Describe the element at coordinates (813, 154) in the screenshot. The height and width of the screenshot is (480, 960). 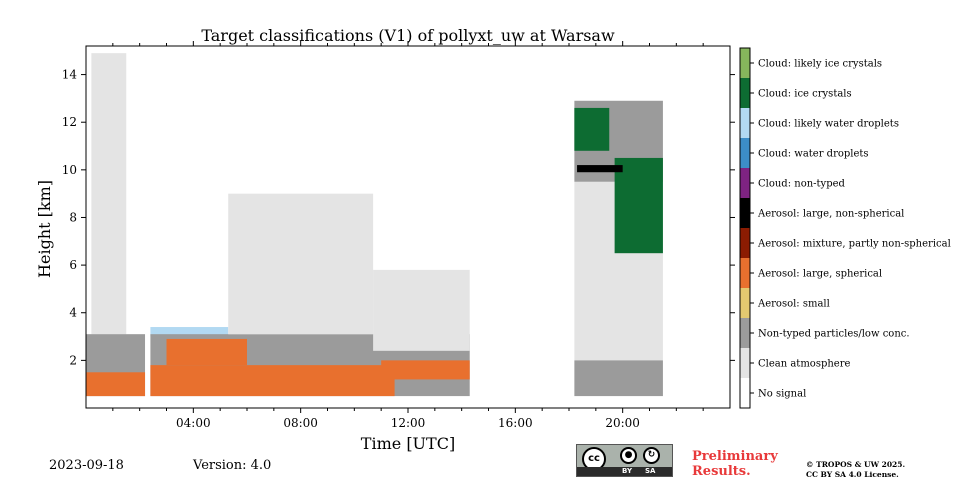
I see `colorbar-label: Cloud: water droplets` at that location.